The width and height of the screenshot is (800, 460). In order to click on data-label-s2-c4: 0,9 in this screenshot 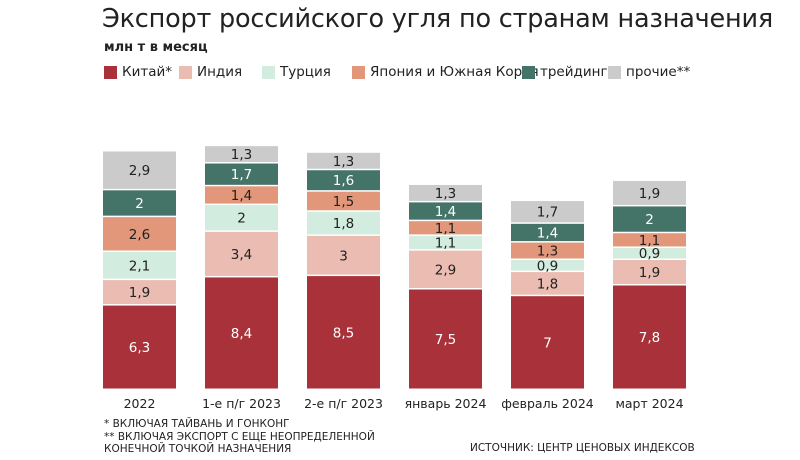, I will do `click(547, 266)`.